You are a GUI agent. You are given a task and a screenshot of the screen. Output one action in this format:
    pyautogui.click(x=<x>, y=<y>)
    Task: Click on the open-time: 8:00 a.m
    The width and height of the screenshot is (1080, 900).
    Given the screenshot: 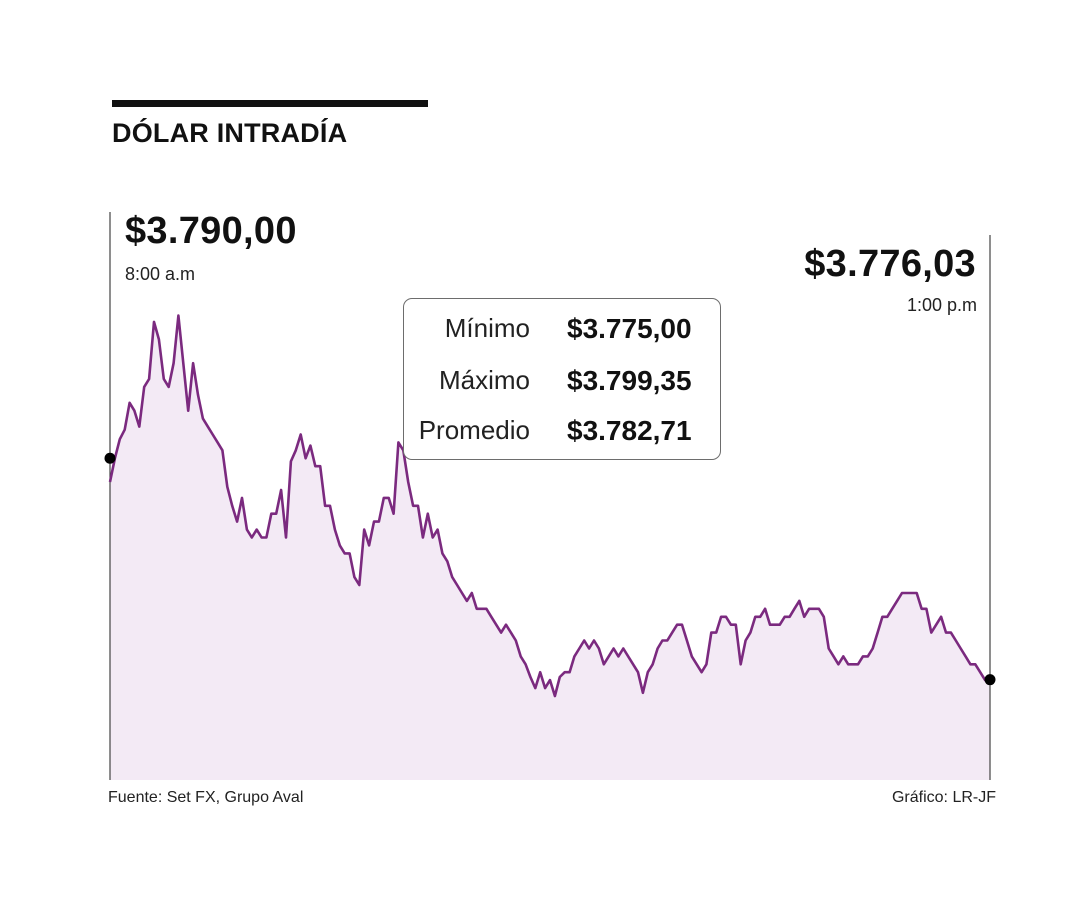 What is the action you would take?
    pyautogui.click(x=160, y=274)
    